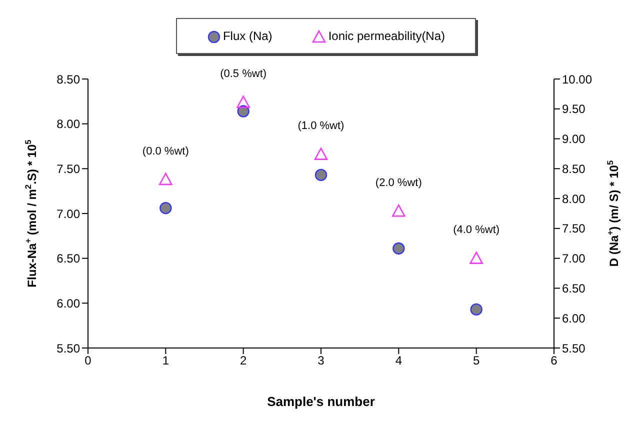 This screenshot has height=446, width=644. I want to click on y2-tick-label: 10.00, so click(577, 79).